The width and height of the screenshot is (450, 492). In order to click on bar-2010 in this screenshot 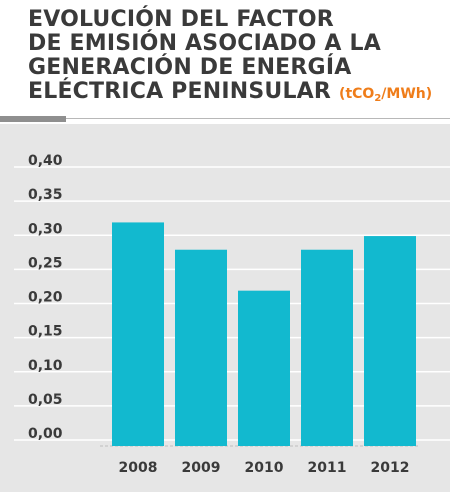, I will do `click(264, 368)`.